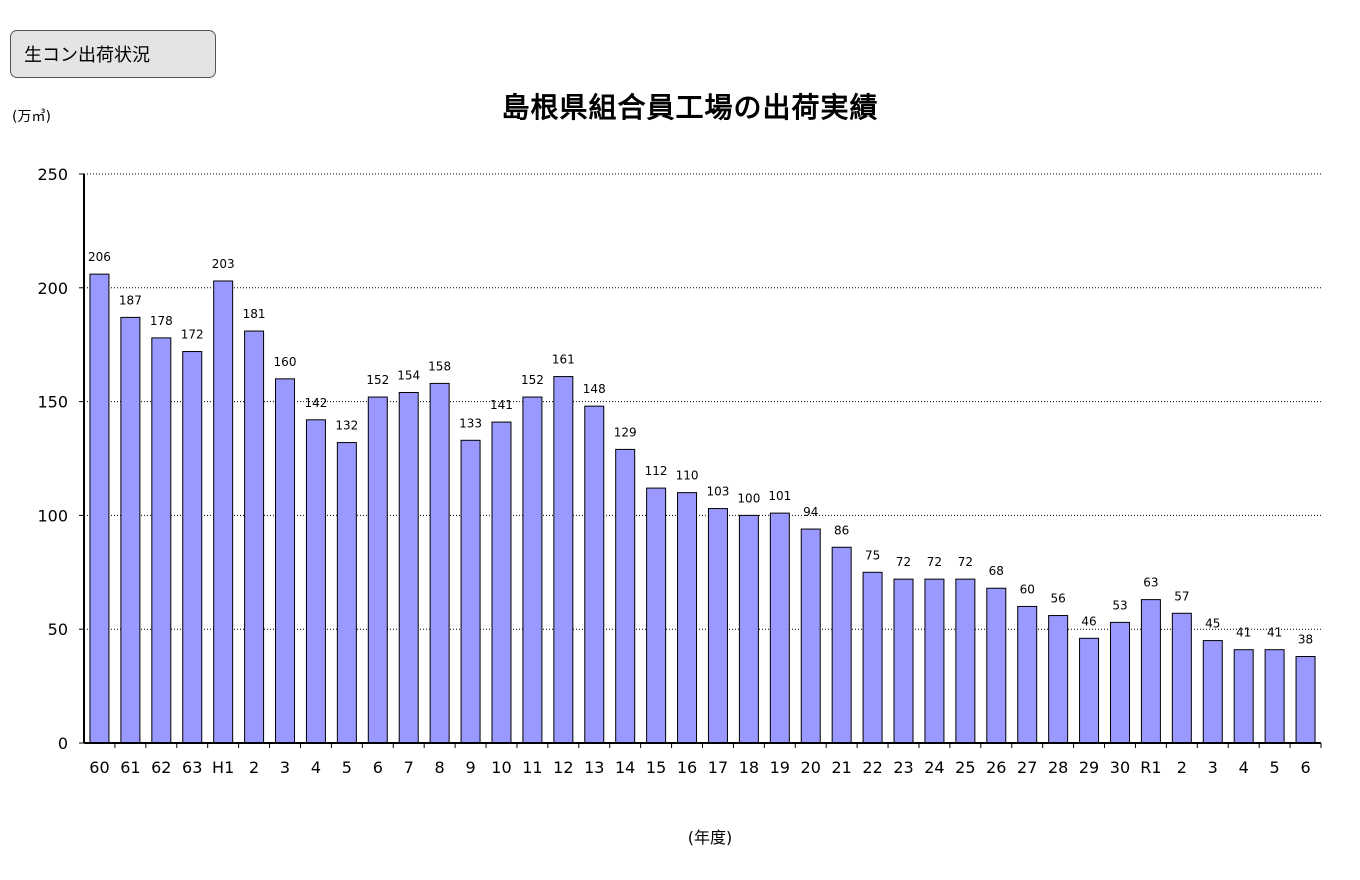 The width and height of the screenshot is (1360, 880). What do you see at coordinates (996, 767) in the screenshot?
I see `x-tick-label: 26` at bounding box center [996, 767].